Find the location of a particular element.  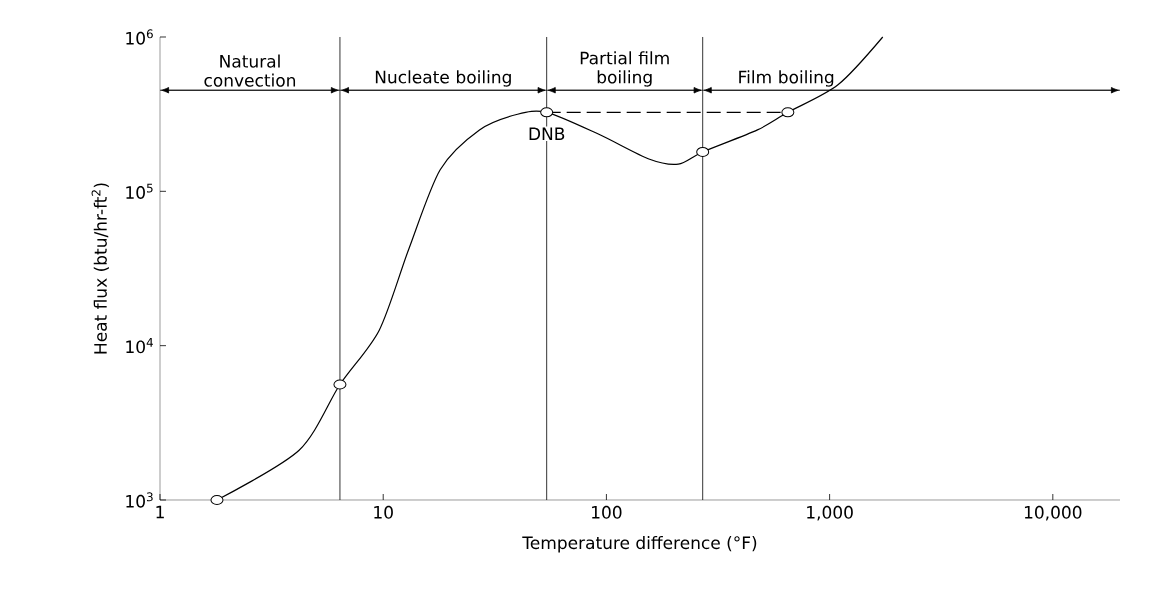

x-tick-label: 100 is located at coordinates (607, 512).